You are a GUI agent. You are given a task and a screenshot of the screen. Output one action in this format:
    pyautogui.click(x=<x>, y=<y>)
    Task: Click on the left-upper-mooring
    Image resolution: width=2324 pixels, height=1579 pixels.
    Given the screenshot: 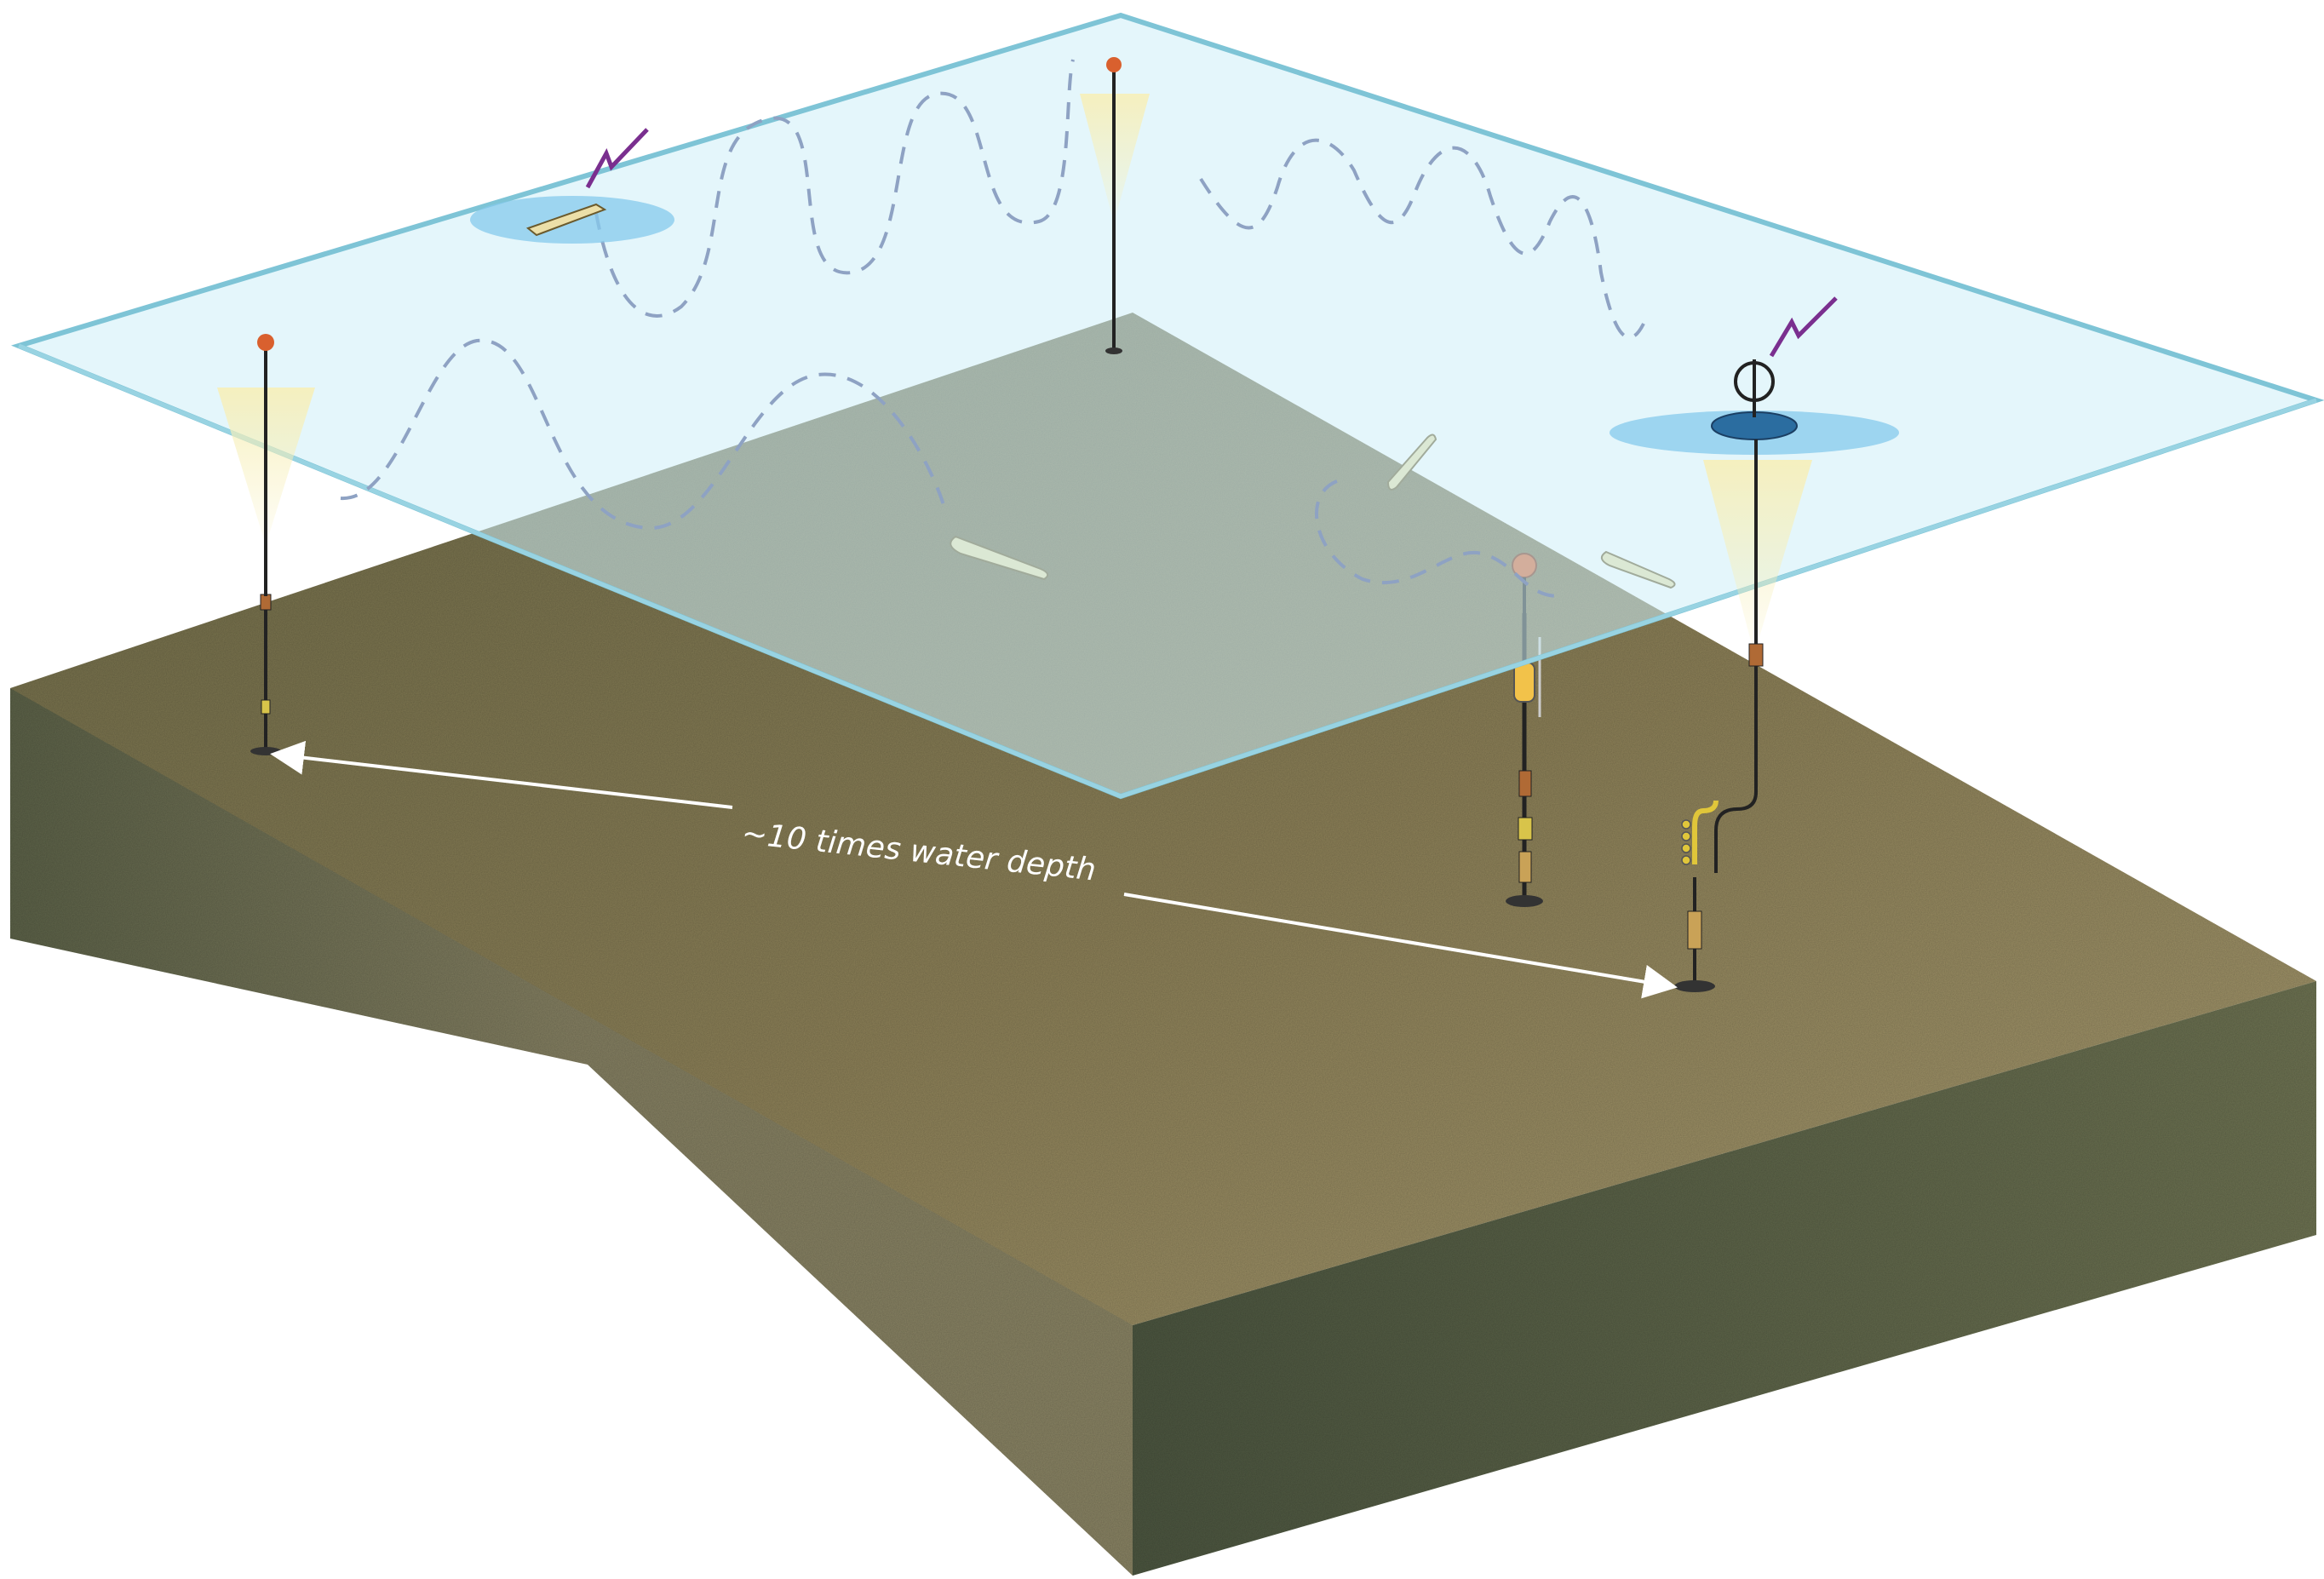 What is the action you would take?
    pyautogui.click(x=266, y=465)
    